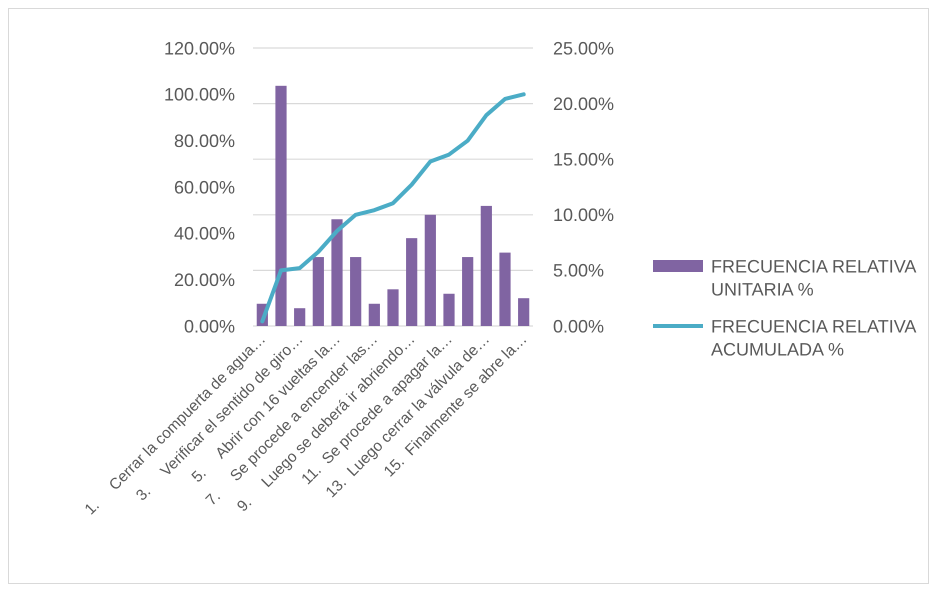 This screenshot has height=595, width=940. What do you see at coordinates (204, 234) in the screenshot?
I see `y-tick-label: 40.00%` at bounding box center [204, 234].